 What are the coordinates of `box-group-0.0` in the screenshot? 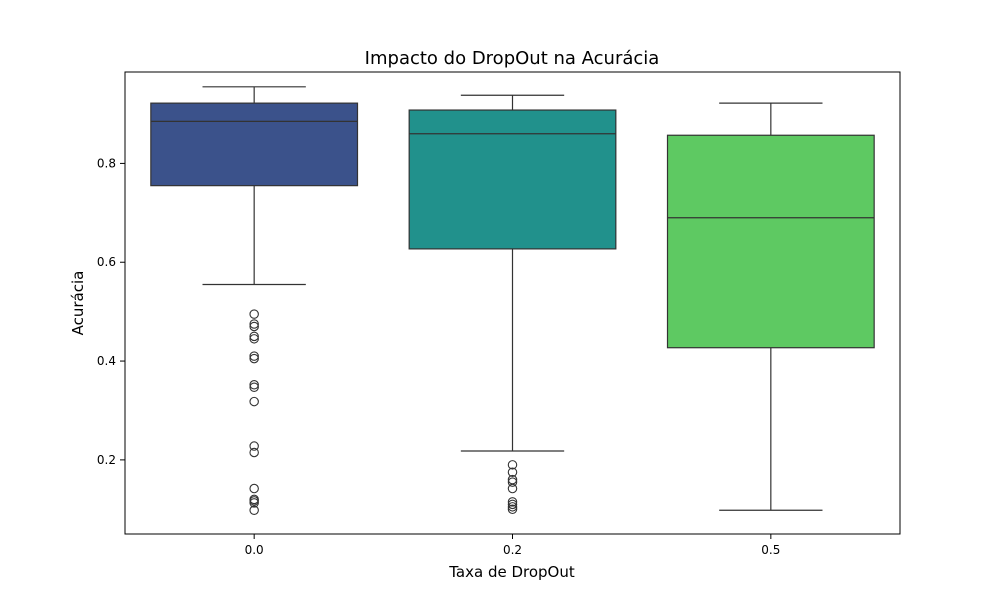 It's located at (254, 301).